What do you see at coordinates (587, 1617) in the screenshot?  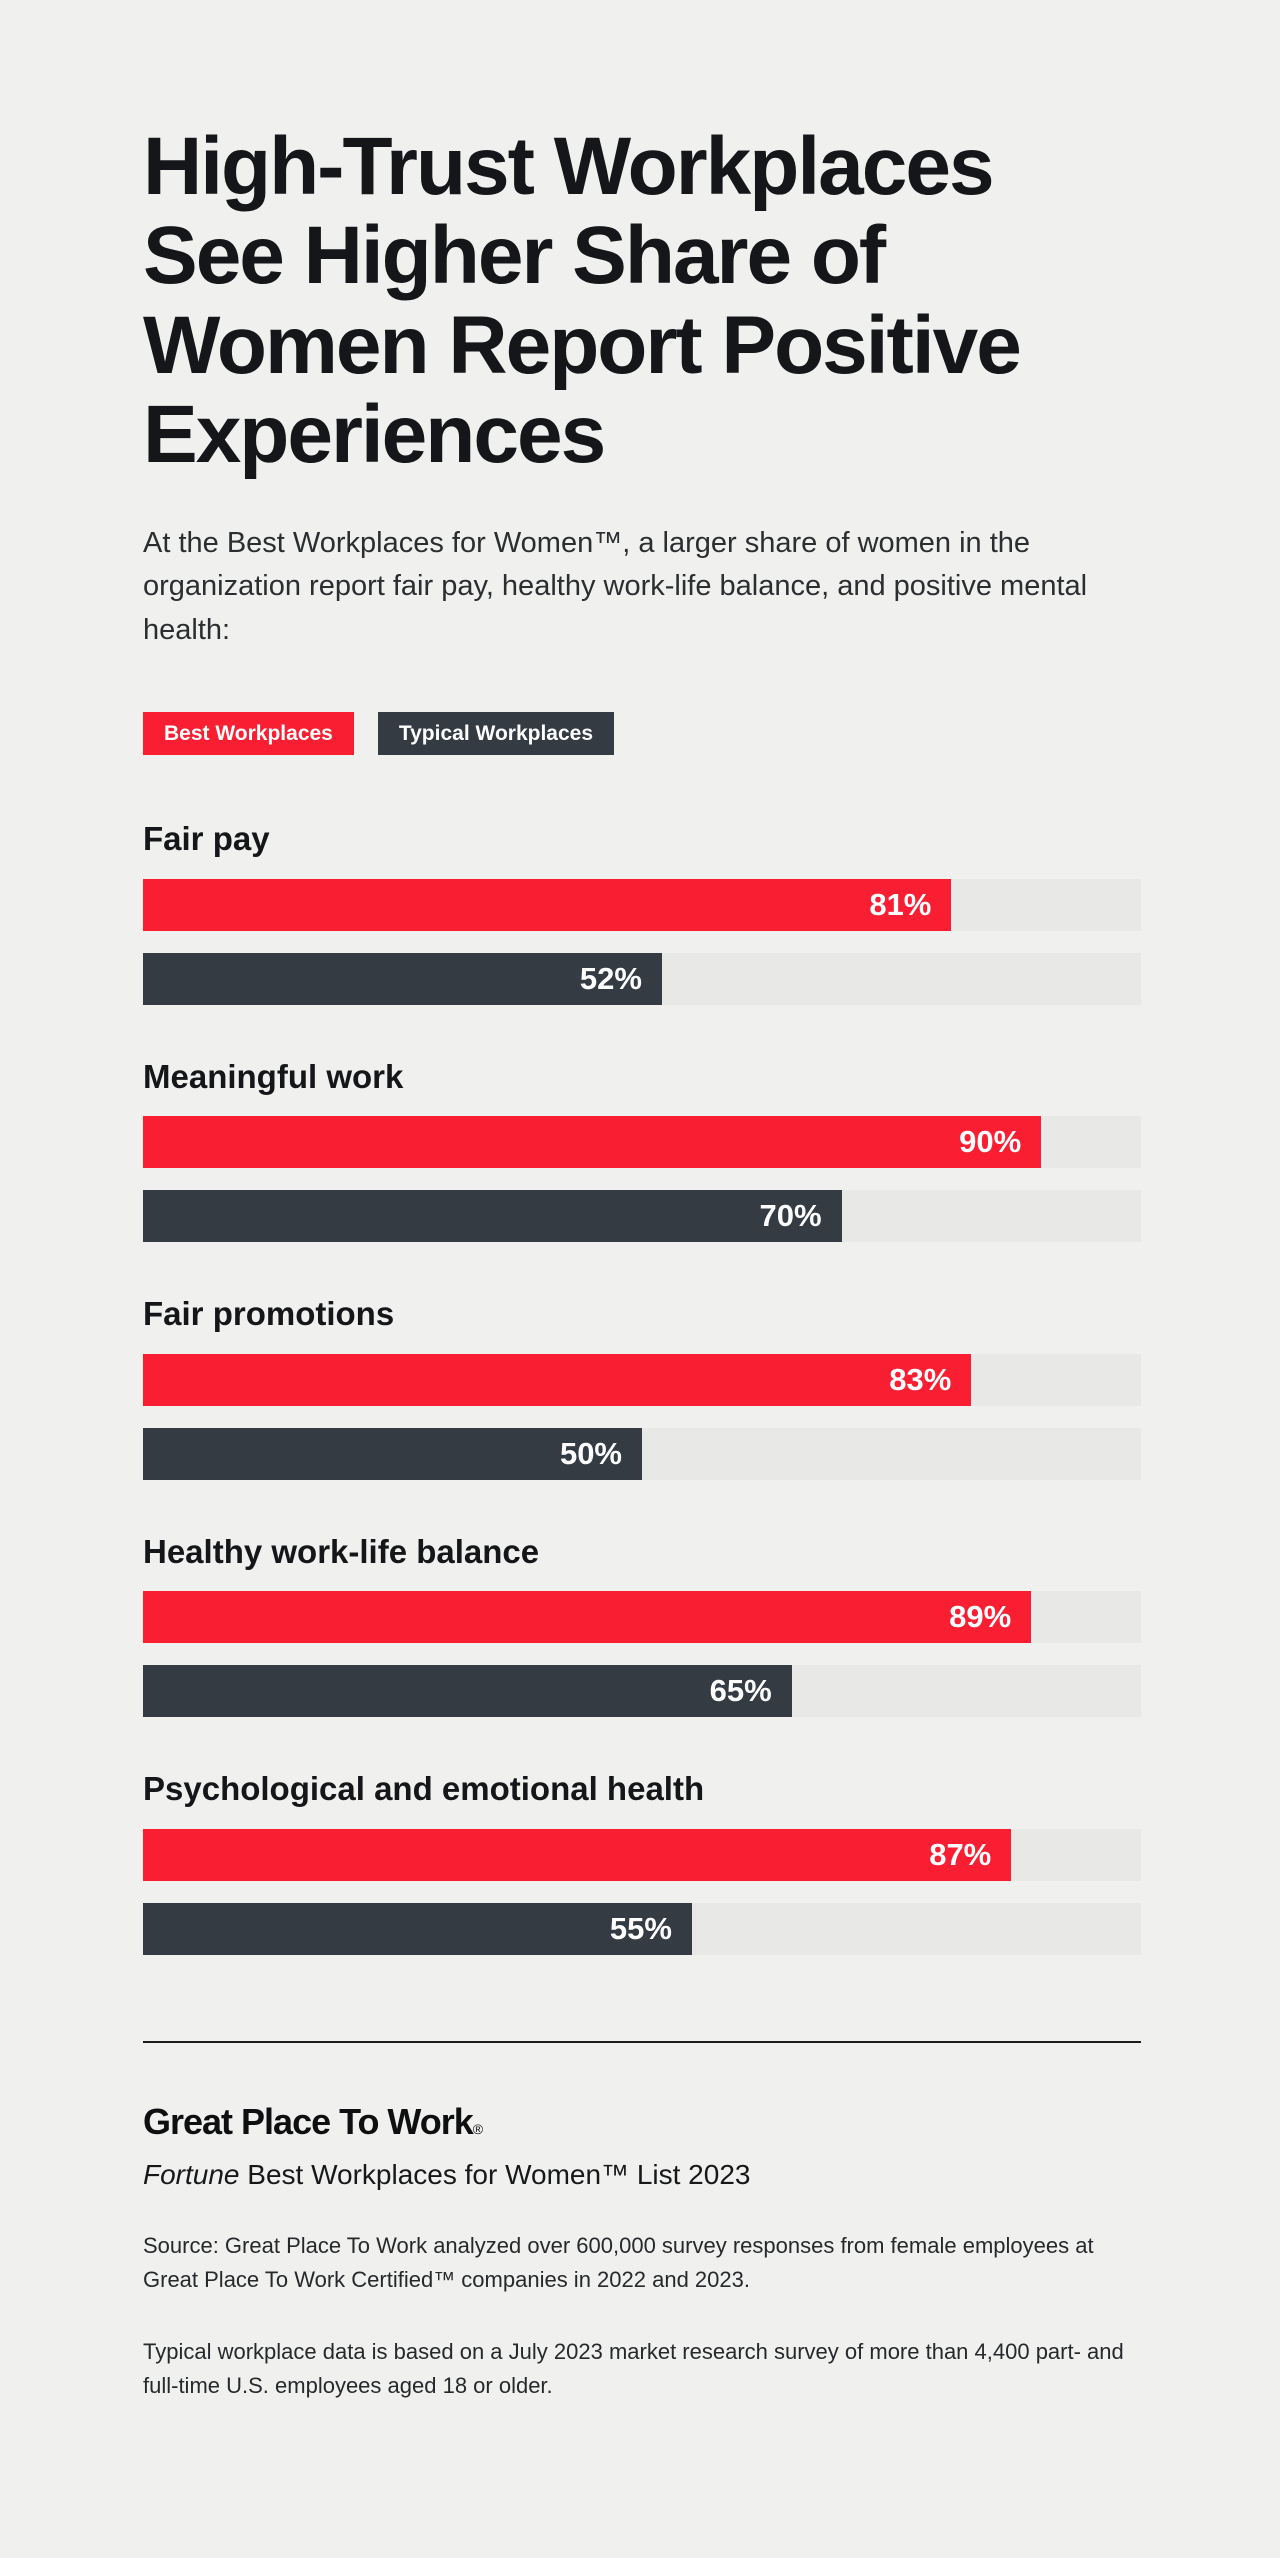 I see `bar-best-workplaces: 89%` at bounding box center [587, 1617].